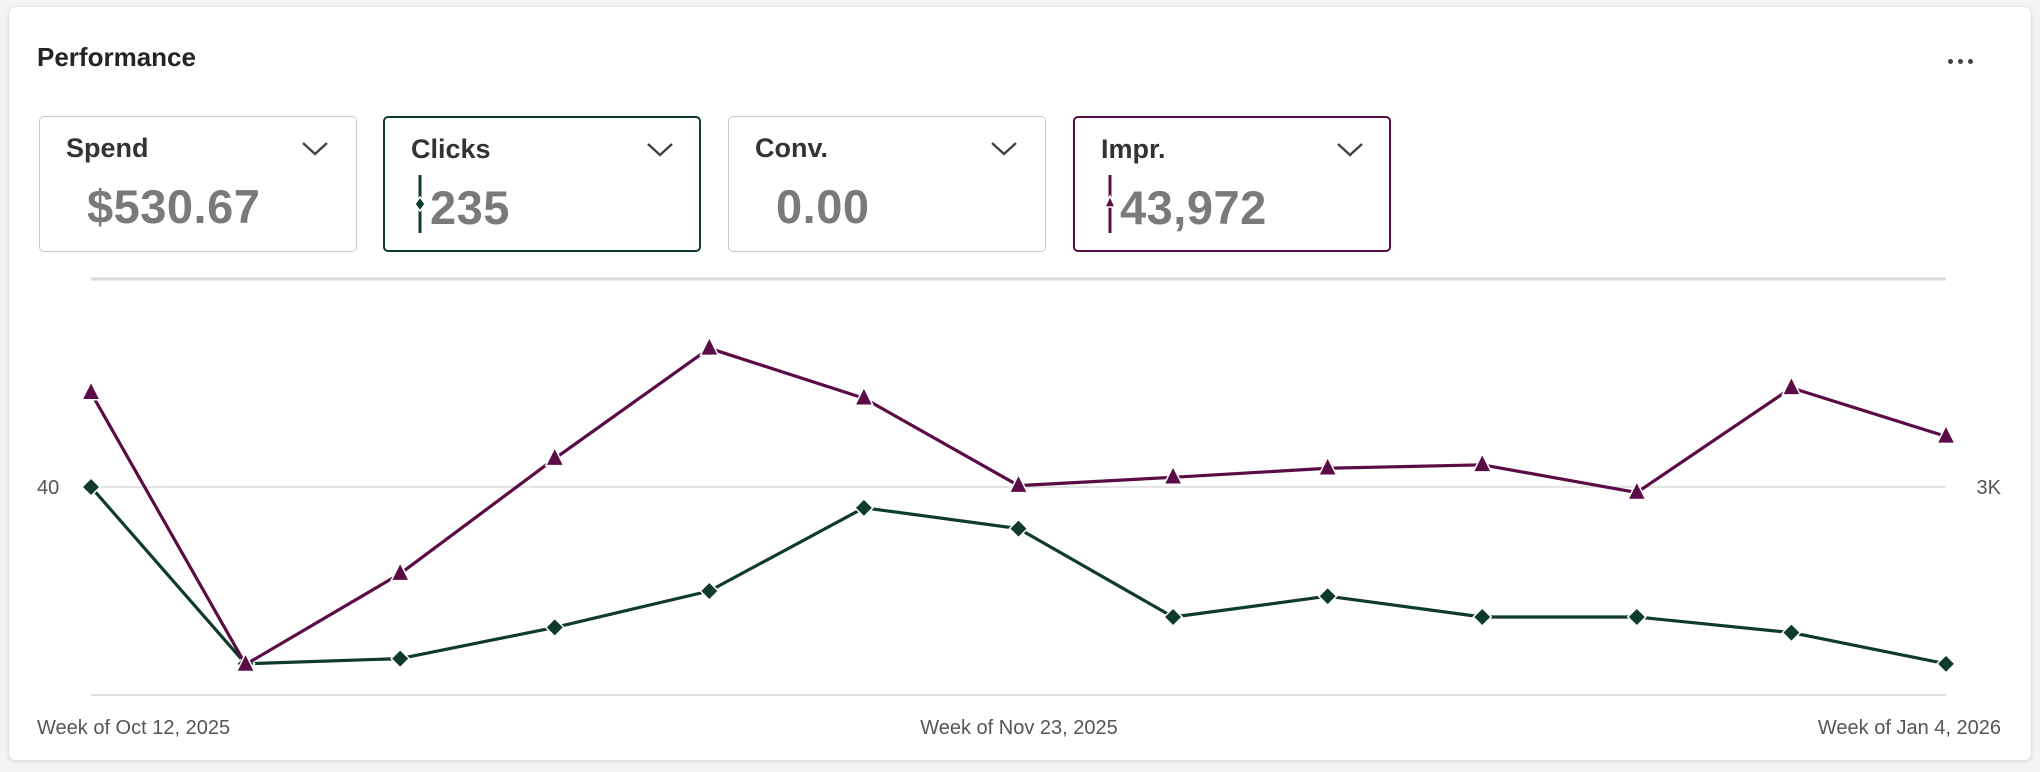 This screenshot has height=772, width=2040. Describe the element at coordinates (887, 184) in the screenshot. I see `metric-card-conversions: Conv. 0.00` at that location.